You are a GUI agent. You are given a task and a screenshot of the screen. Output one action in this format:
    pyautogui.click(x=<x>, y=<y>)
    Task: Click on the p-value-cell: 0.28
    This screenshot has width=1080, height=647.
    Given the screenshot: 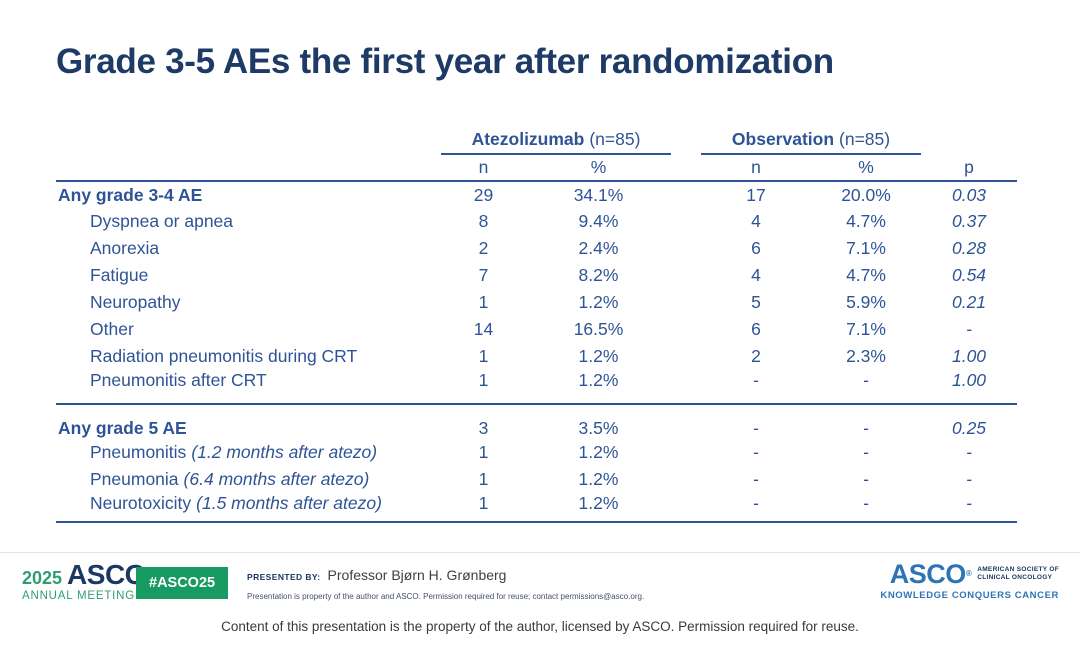 What is the action you would take?
    pyautogui.click(x=969, y=248)
    